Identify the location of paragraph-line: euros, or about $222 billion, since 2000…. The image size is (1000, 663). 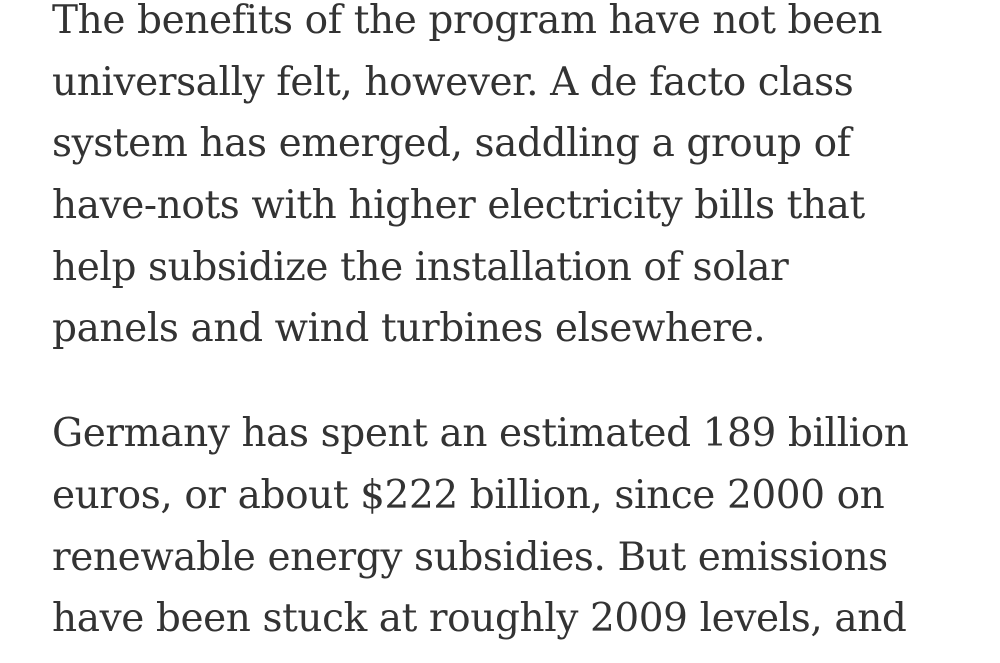
(468, 495).